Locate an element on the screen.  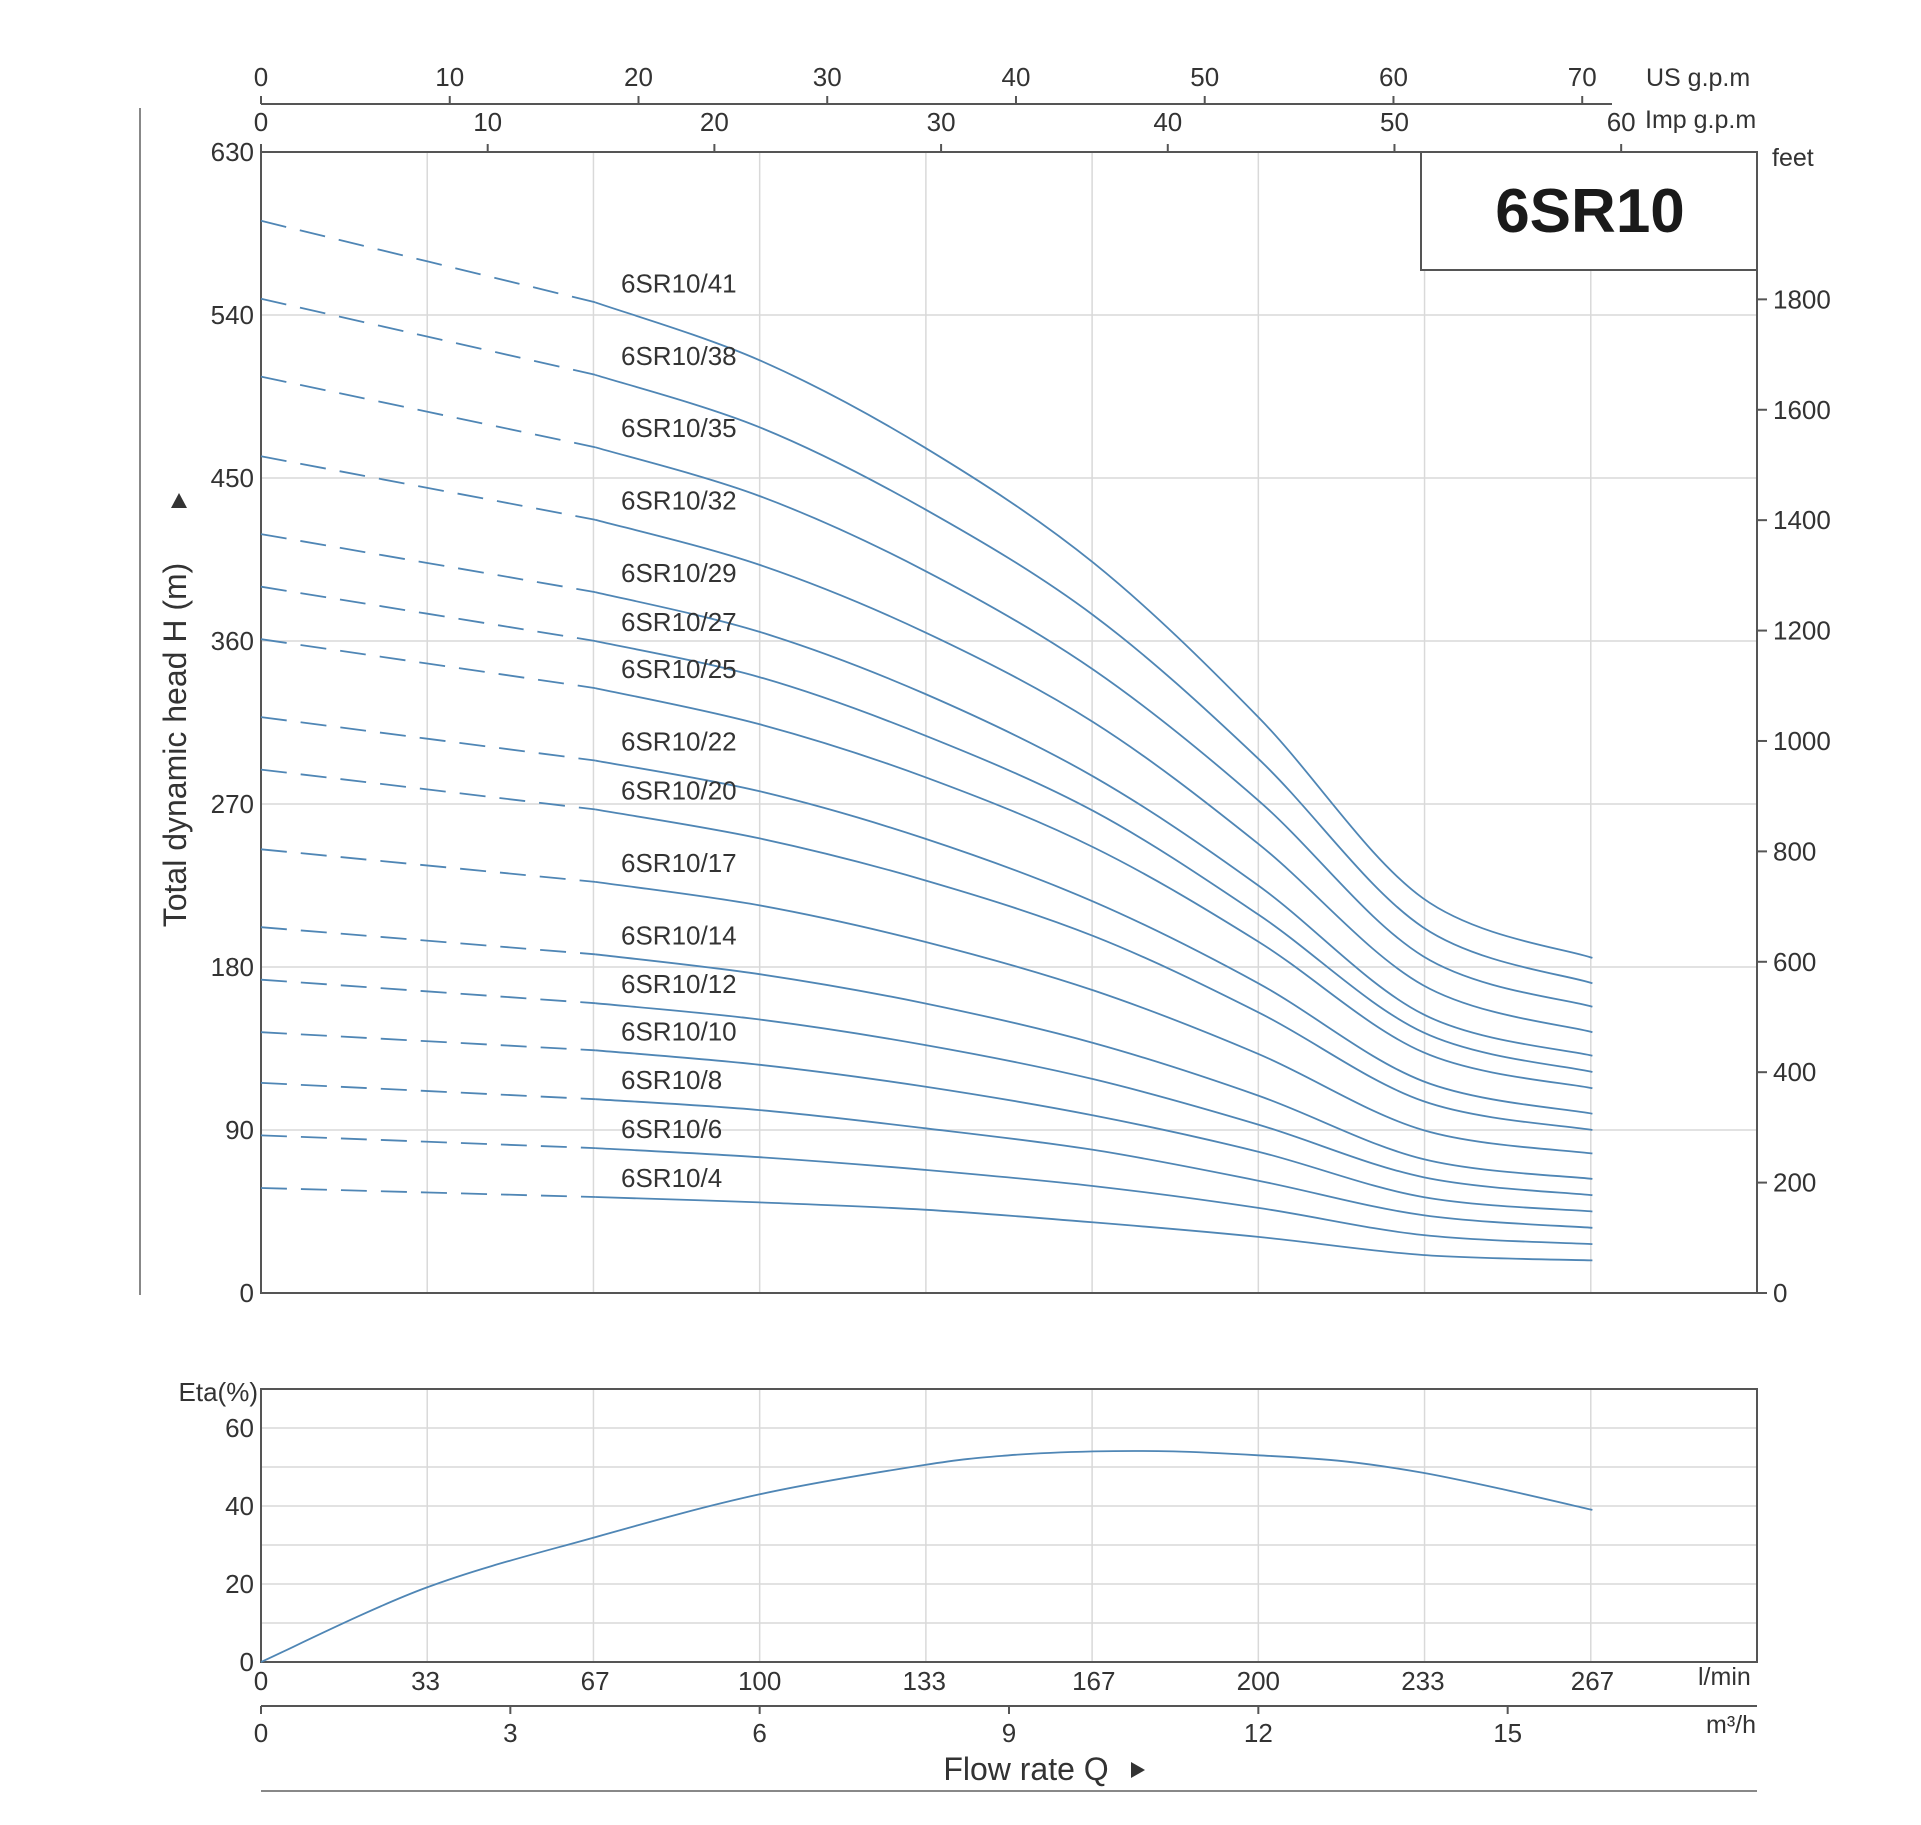
lmin-tick-label: 133 is located at coordinates (924, 1681).